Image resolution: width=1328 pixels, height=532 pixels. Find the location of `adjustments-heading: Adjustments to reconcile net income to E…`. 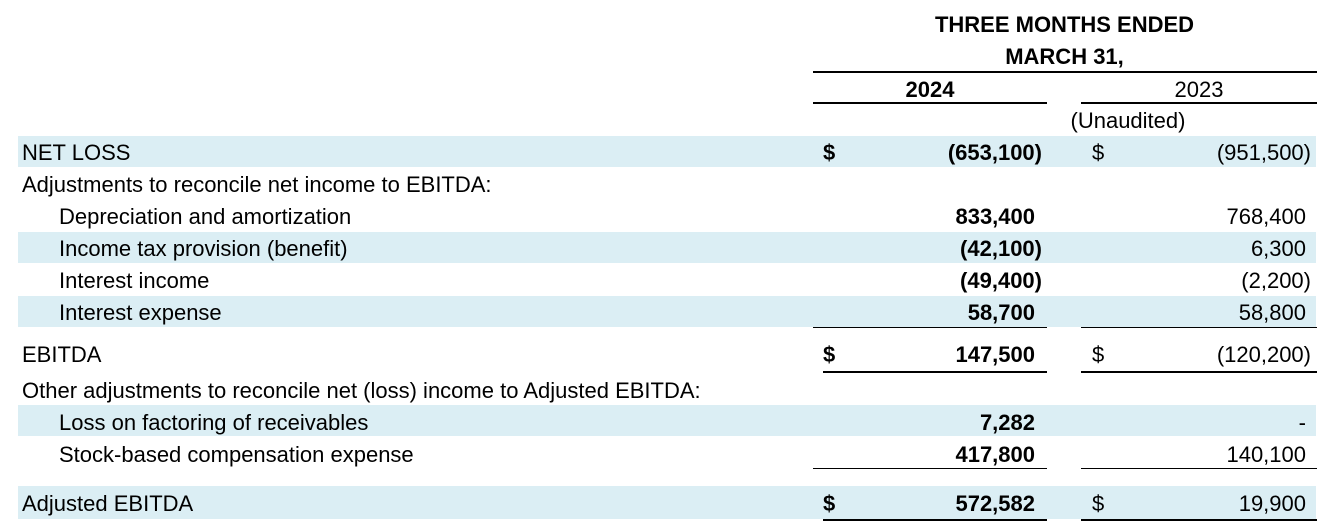

adjustments-heading: Adjustments to reconcile net income to E… is located at coordinates (257, 184).